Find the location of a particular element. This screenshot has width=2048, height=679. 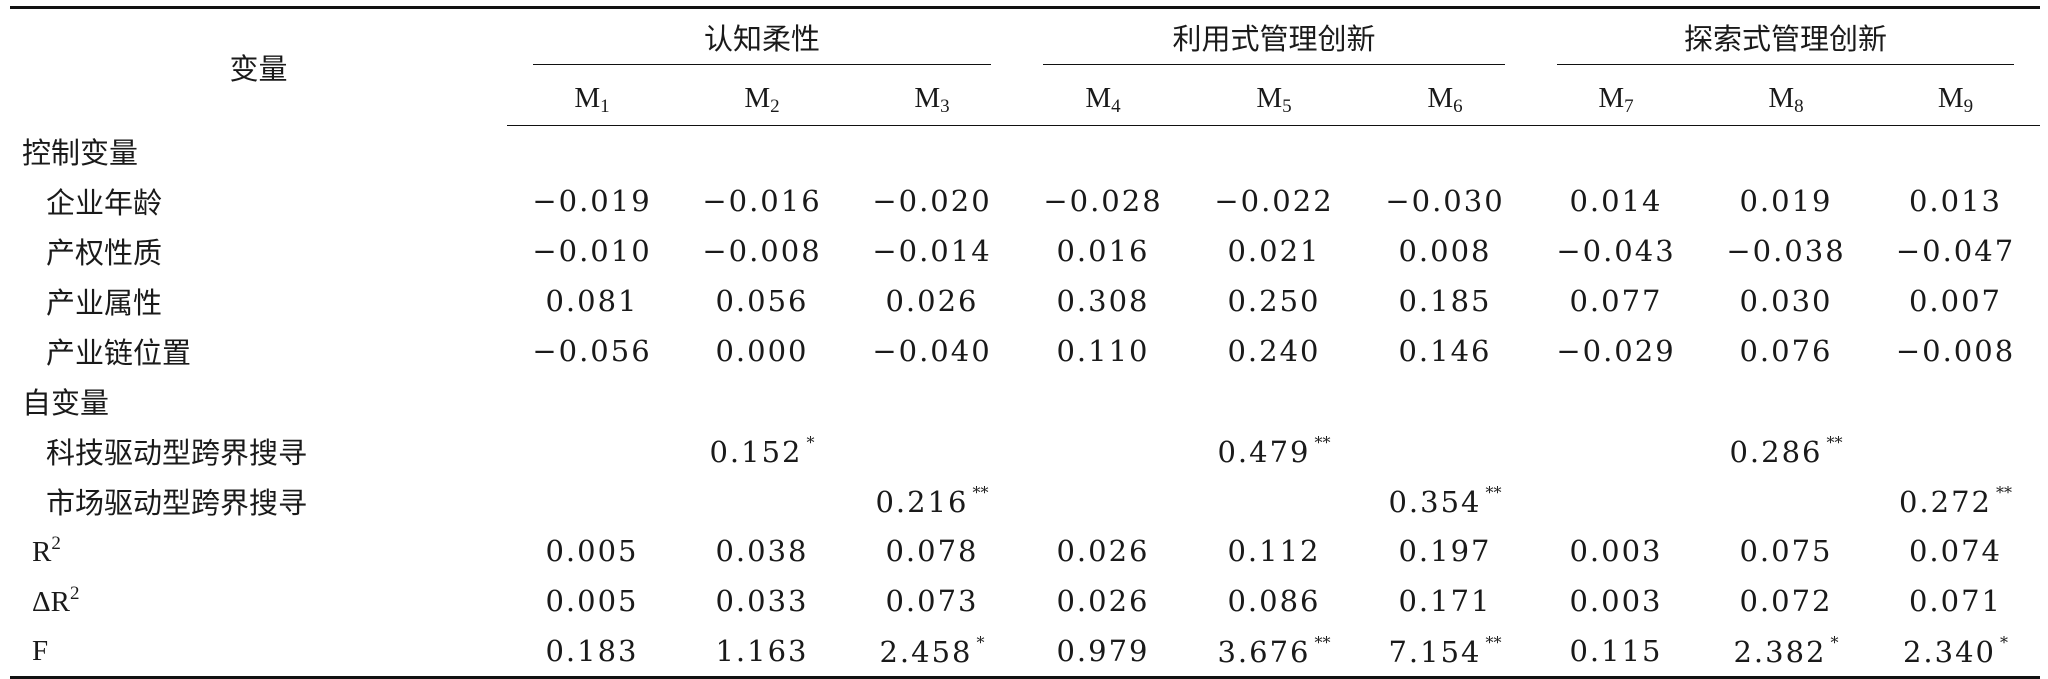

value-cell: 0.185 is located at coordinates (1445, 301).